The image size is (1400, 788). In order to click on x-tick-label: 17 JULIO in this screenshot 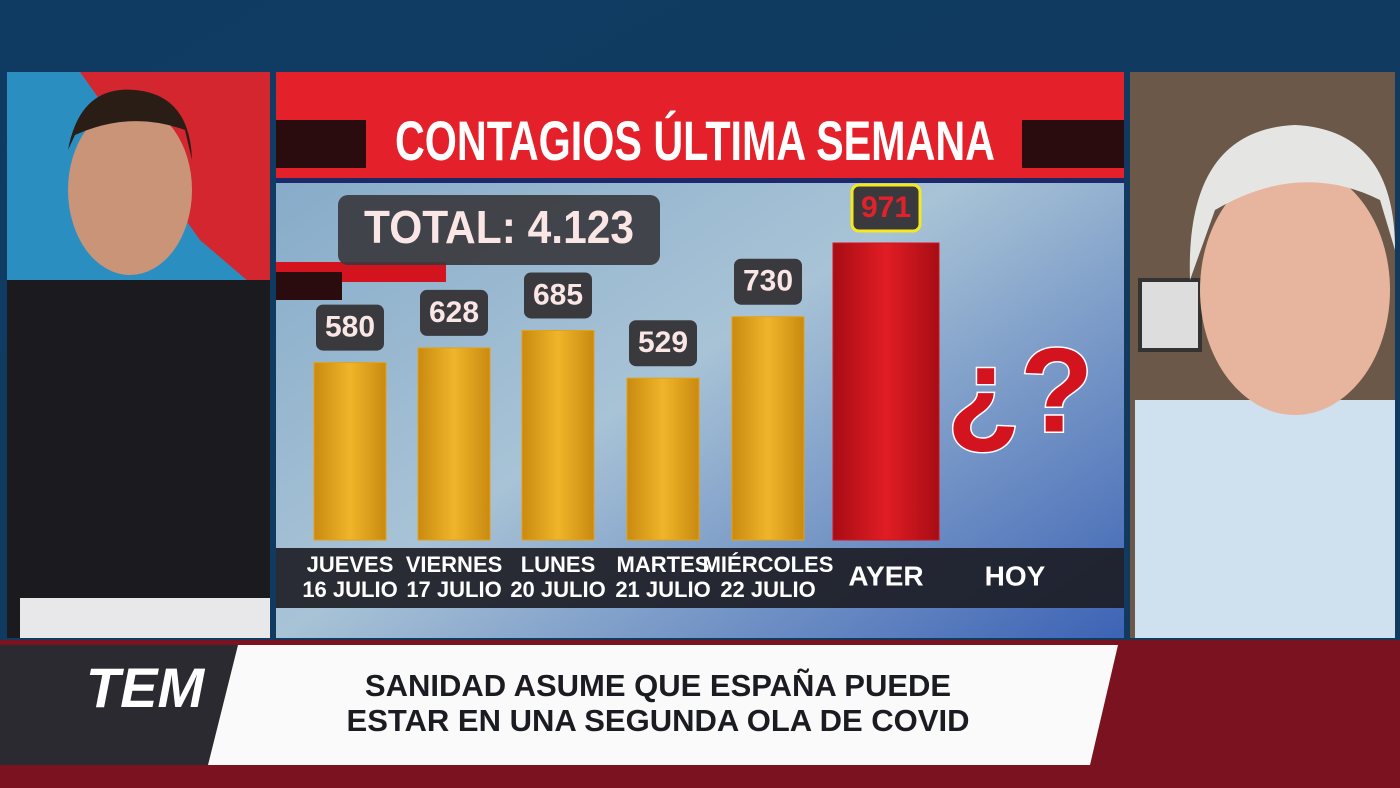, I will do `click(453, 589)`.